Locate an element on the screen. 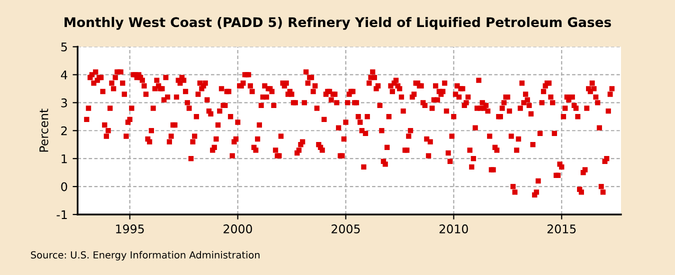 This screenshot has width=675, height=275. x-tick-label: 2000 is located at coordinates (238, 229).